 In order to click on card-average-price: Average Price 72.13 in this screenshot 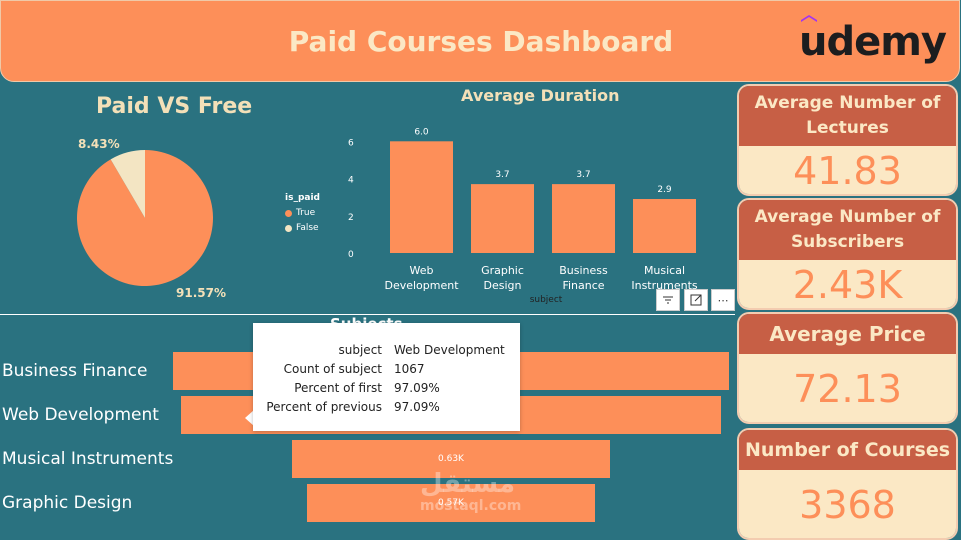, I will do `click(847, 368)`.